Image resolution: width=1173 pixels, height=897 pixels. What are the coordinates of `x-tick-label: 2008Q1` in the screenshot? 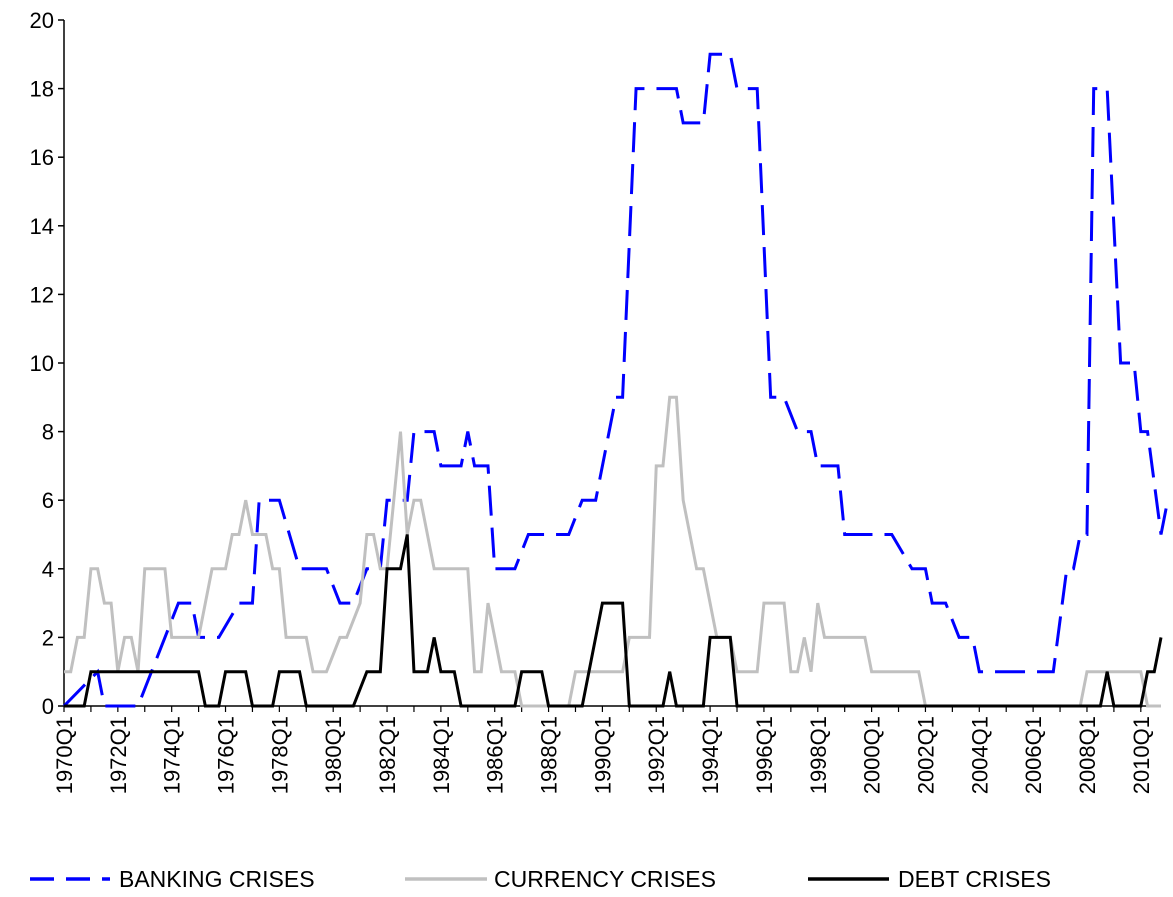 It's located at (1087, 755).